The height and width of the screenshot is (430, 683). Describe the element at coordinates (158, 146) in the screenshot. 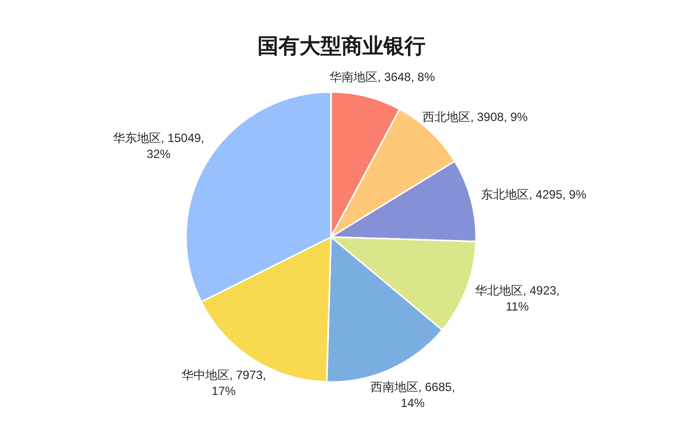

I see `slice-label: 华东地区, 15049, 32%` at that location.